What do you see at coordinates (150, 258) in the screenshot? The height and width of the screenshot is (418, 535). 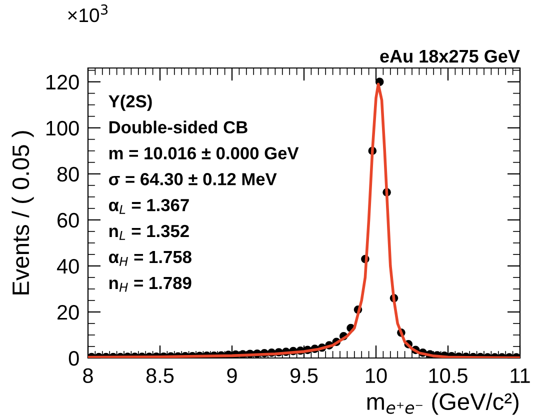 I see `annotation: α$_{H}$ = 1.758` at bounding box center [150, 258].